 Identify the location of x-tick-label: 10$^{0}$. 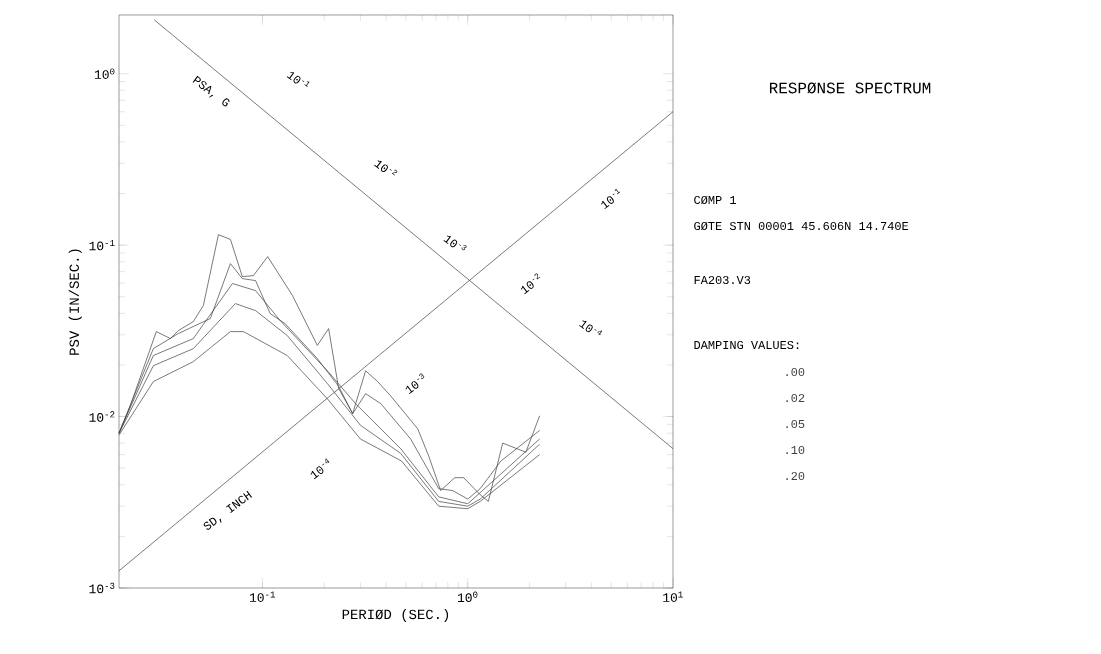
(467, 597).